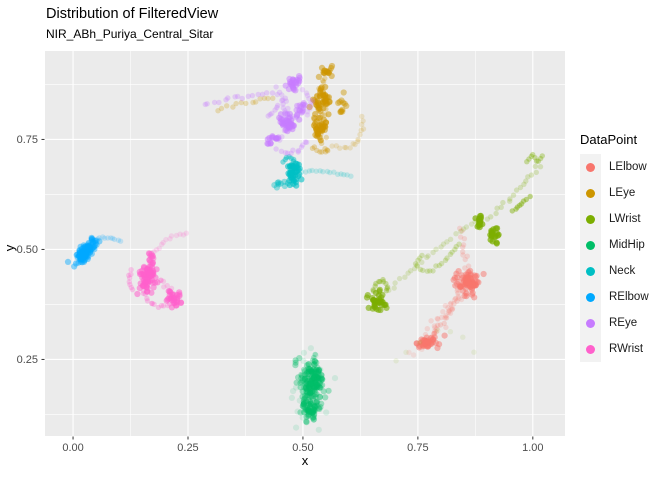  I want to click on series-Neck, so click(312, 172).